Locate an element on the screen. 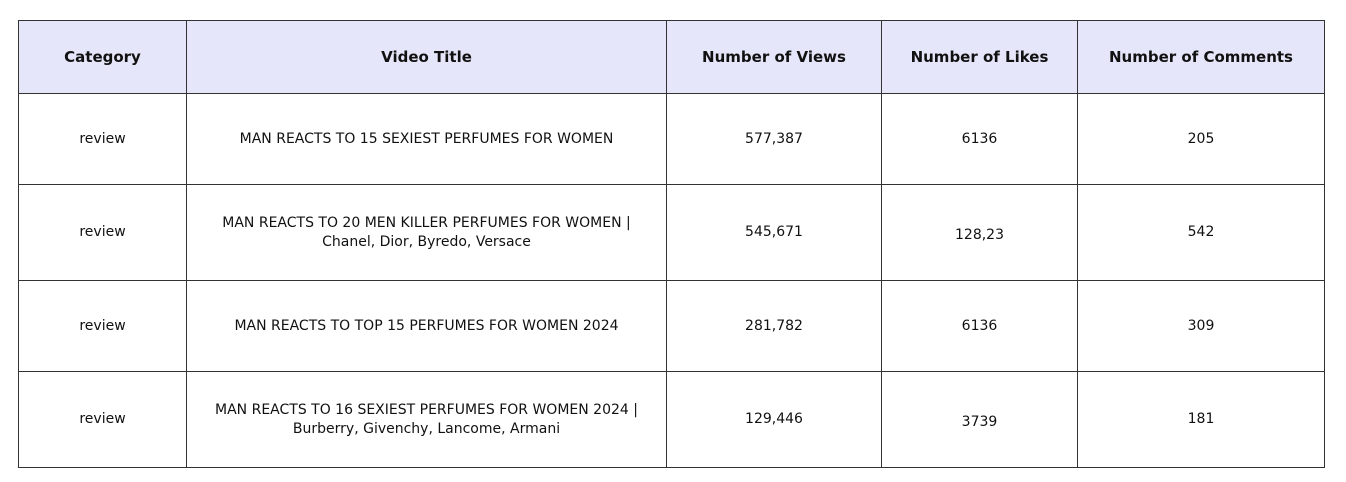 Image resolution: width=1346 pixels, height=482 pixels. cell-views: 129,446 is located at coordinates (774, 419).